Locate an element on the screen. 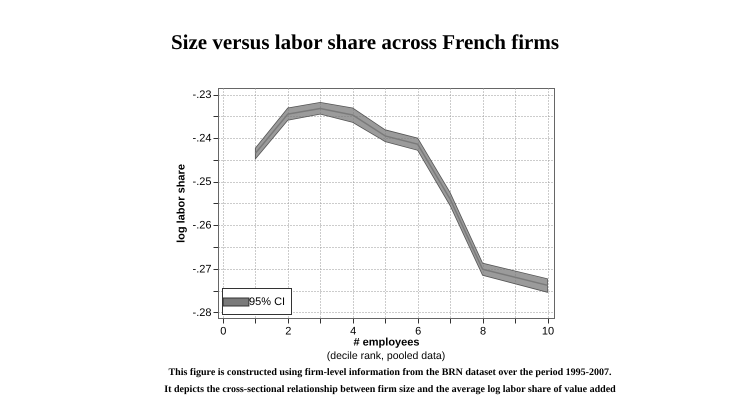 This screenshot has width=730, height=410. y-tick-label: -.28 is located at coordinates (202, 312).